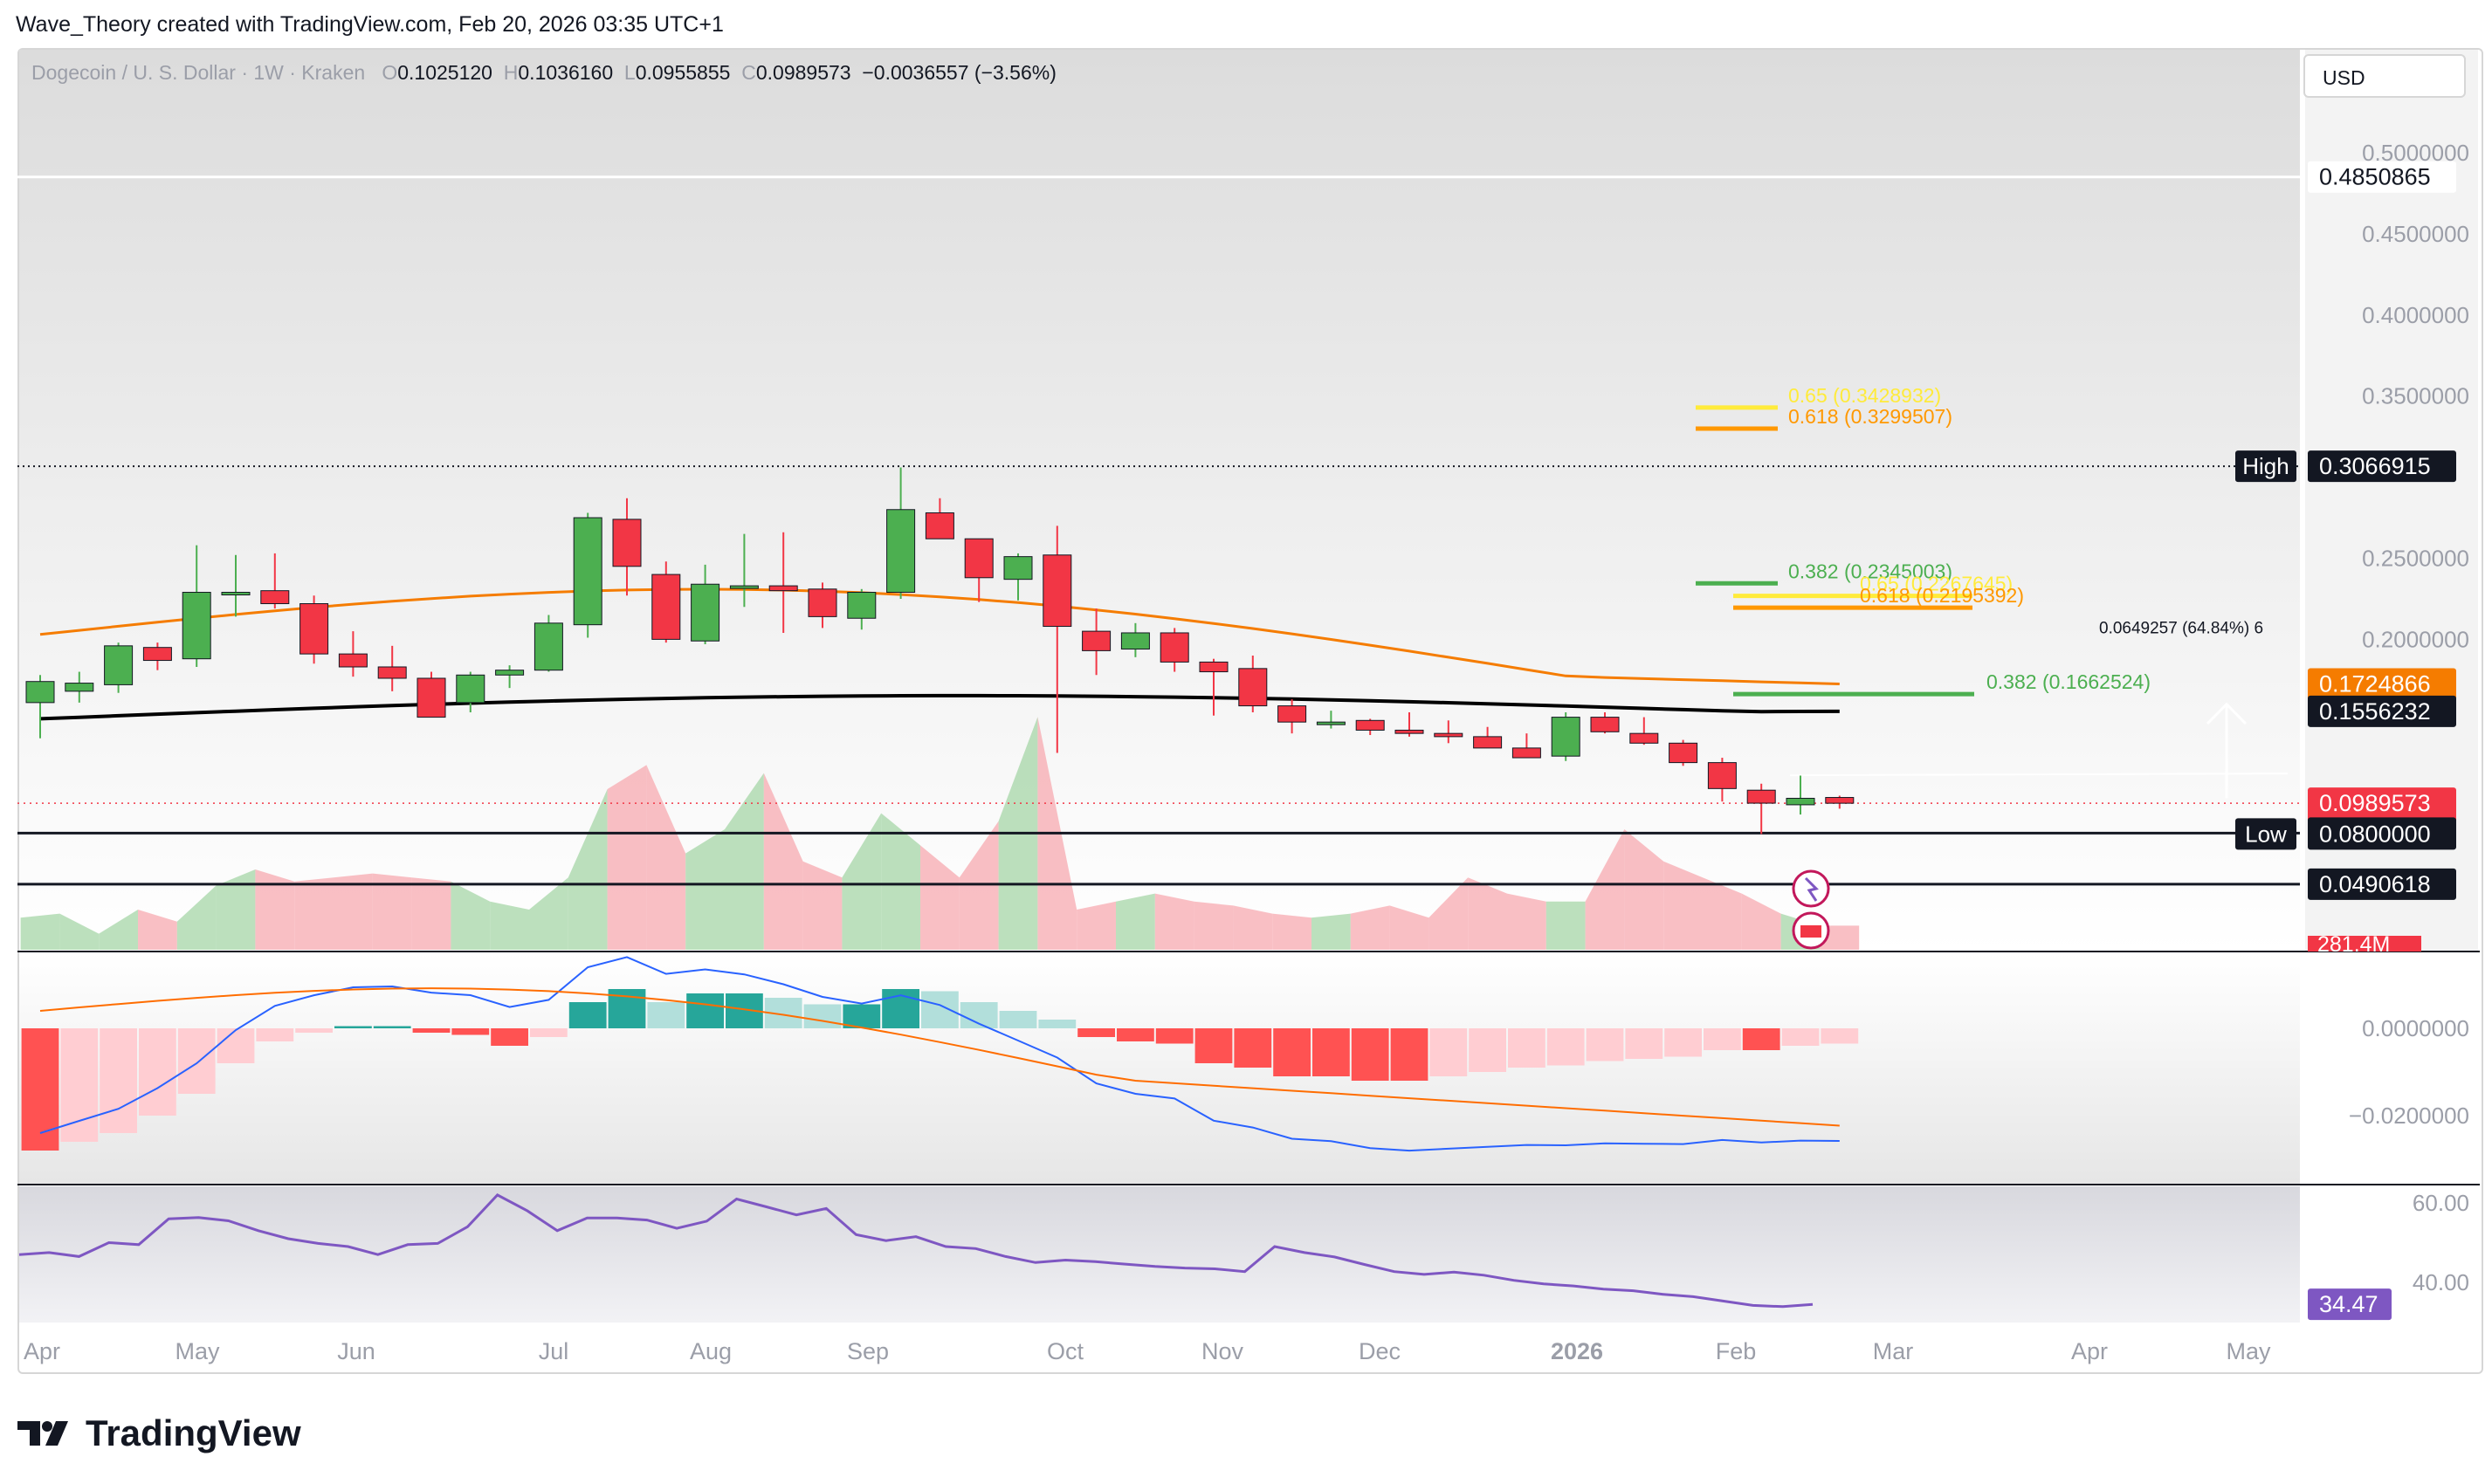  I want to click on time-axis-tick: May, so click(198, 1351).